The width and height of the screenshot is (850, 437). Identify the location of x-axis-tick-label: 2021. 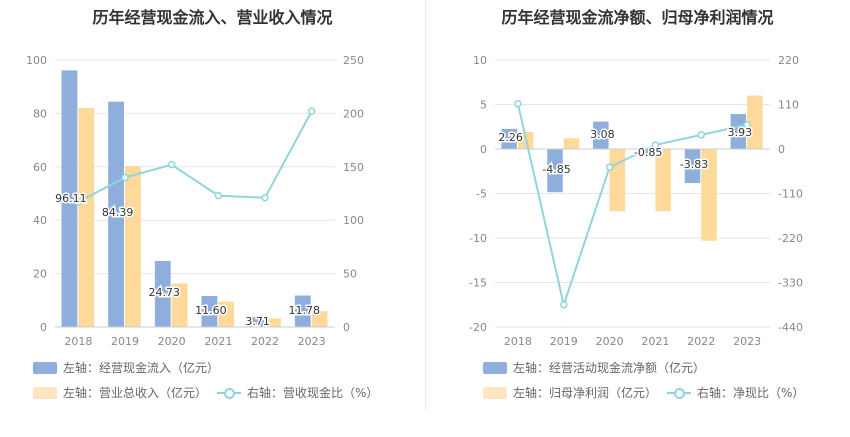
(218, 341).